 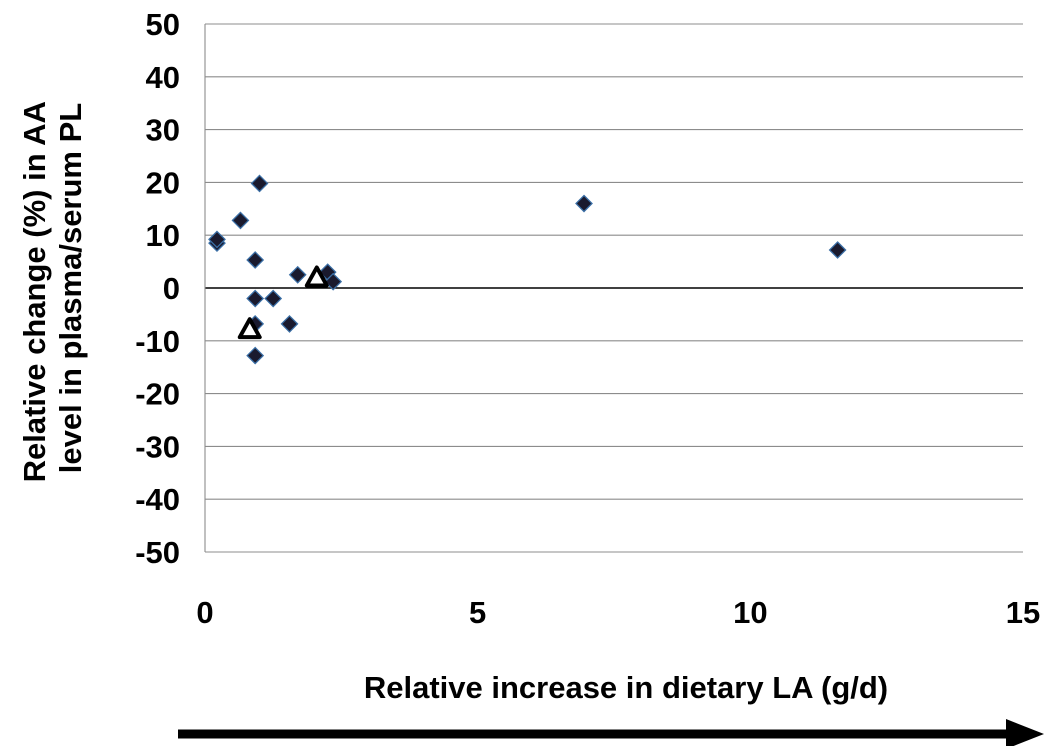 What do you see at coordinates (157, 499) in the screenshot?
I see `y-tick-label: -40` at bounding box center [157, 499].